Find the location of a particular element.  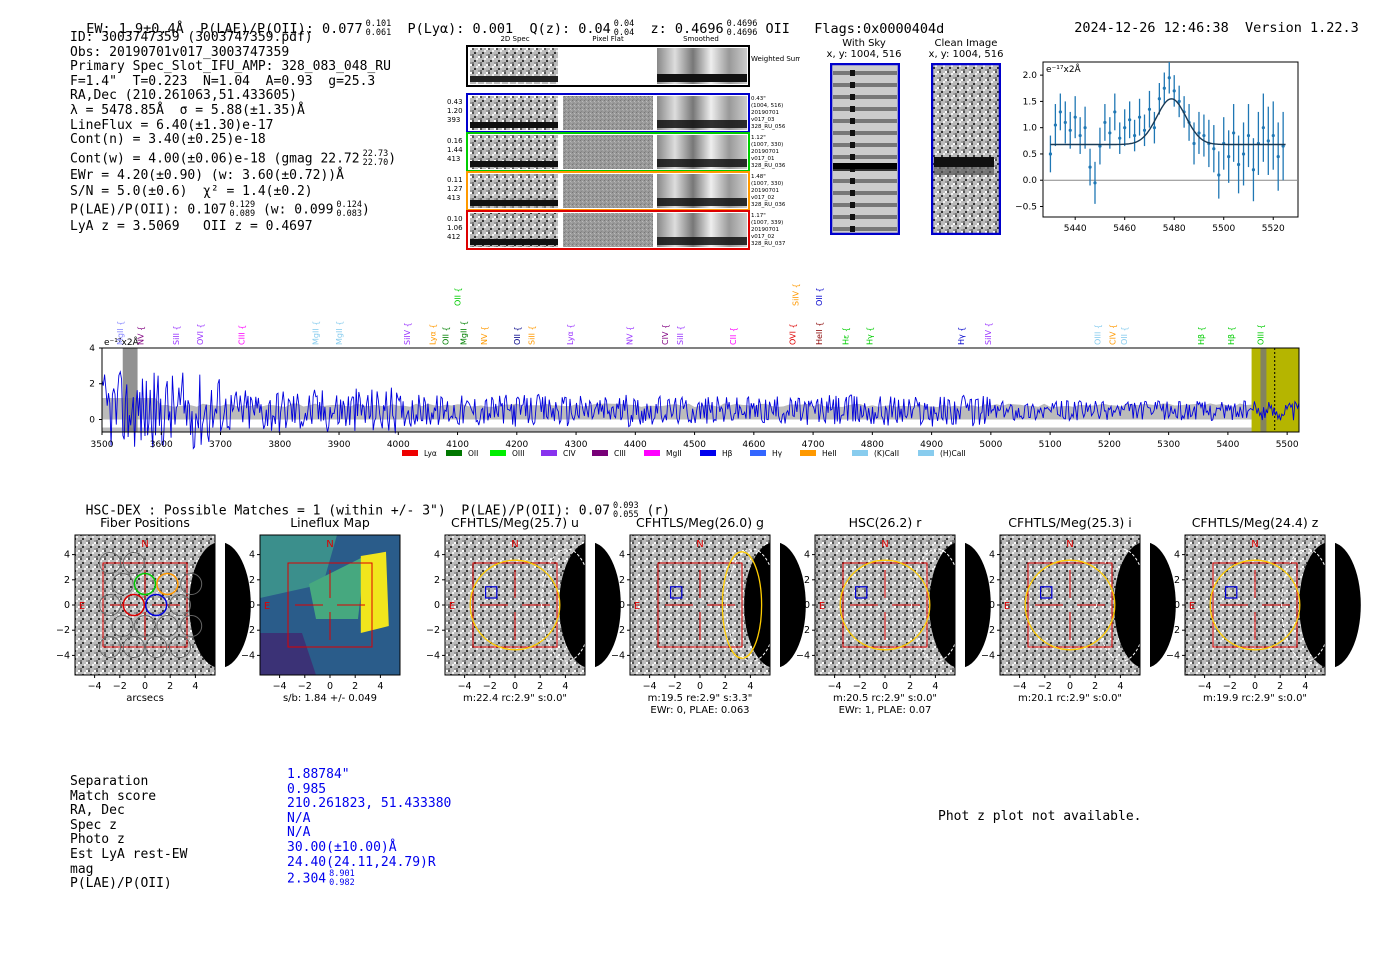

header-z-lo: 0.4696 is located at coordinates (742, 33).